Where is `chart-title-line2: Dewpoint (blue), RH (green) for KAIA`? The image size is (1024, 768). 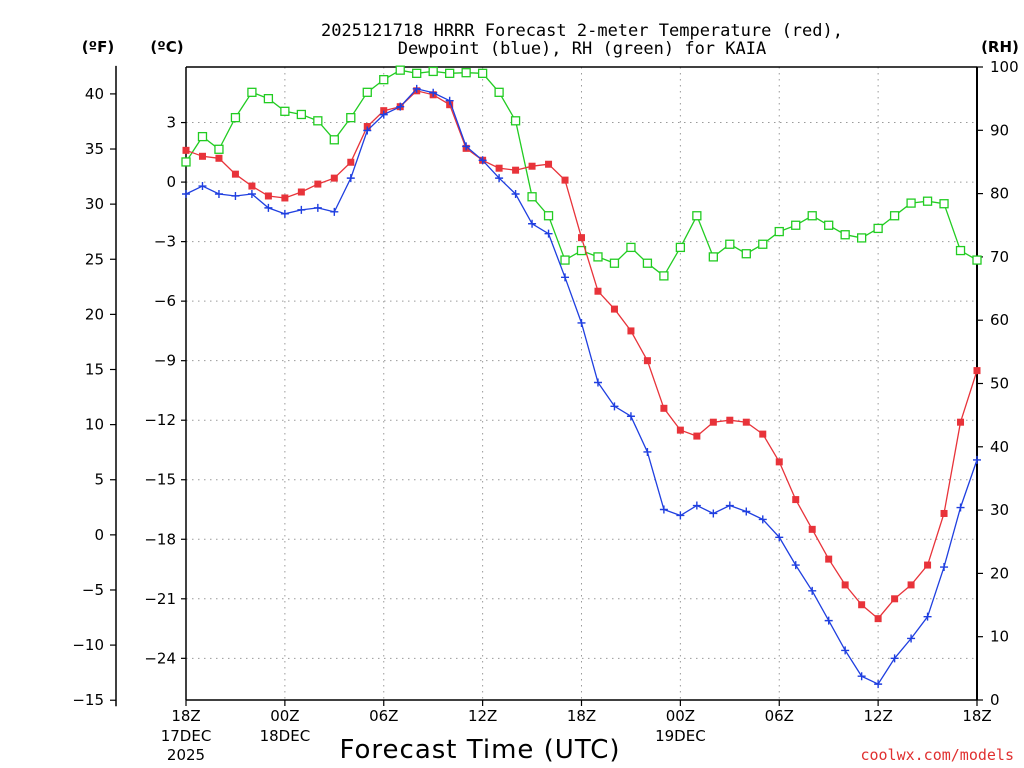
chart-title-line2: Dewpoint (blue), RH (green) for KAIA is located at coordinates (582, 49).